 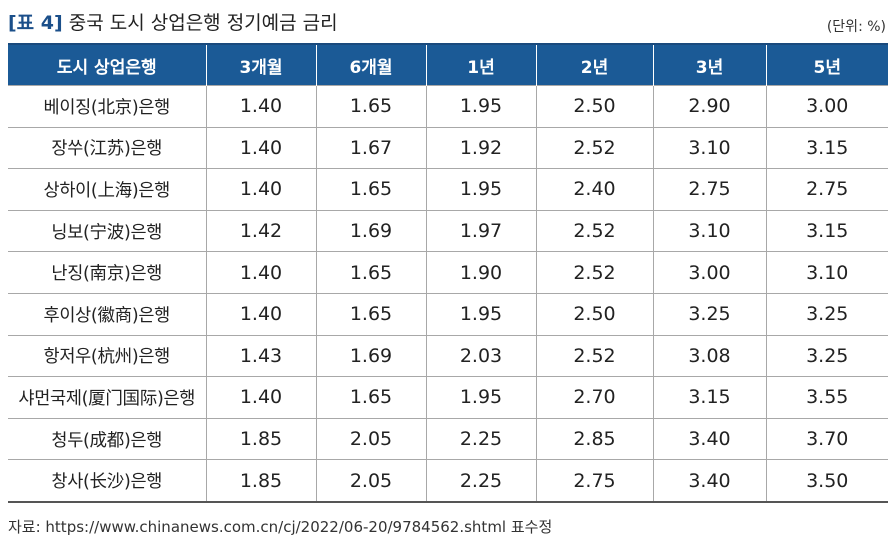 I want to click on rate-cell: 1.42, so click(x=260, y=230).